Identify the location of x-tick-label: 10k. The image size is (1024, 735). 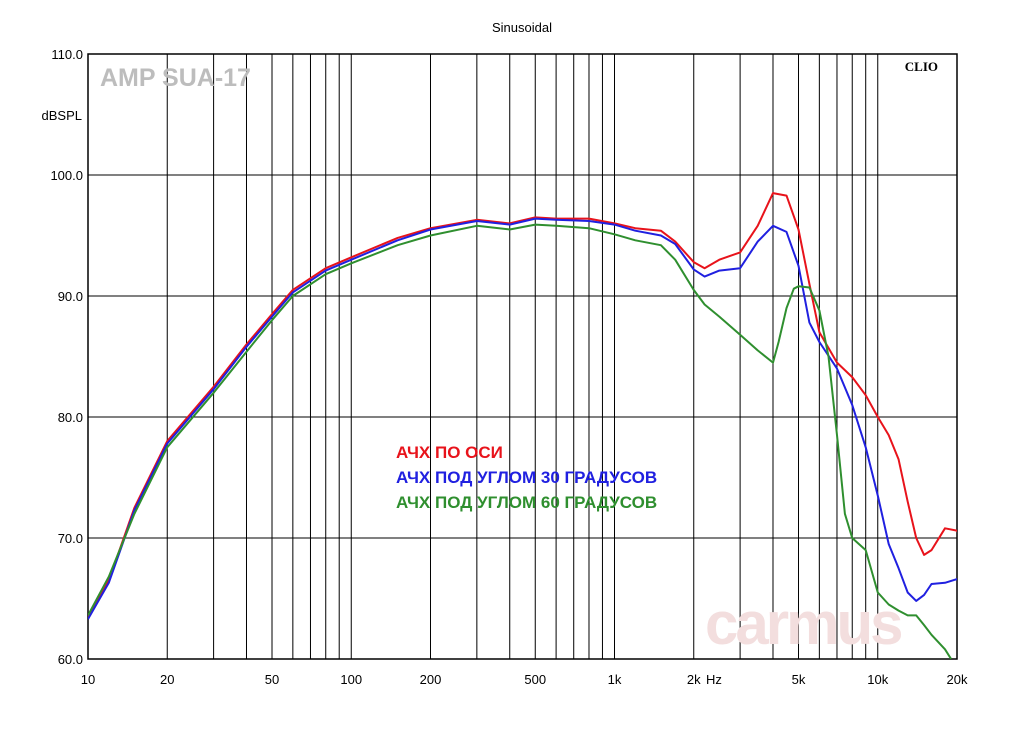
(877, 679).